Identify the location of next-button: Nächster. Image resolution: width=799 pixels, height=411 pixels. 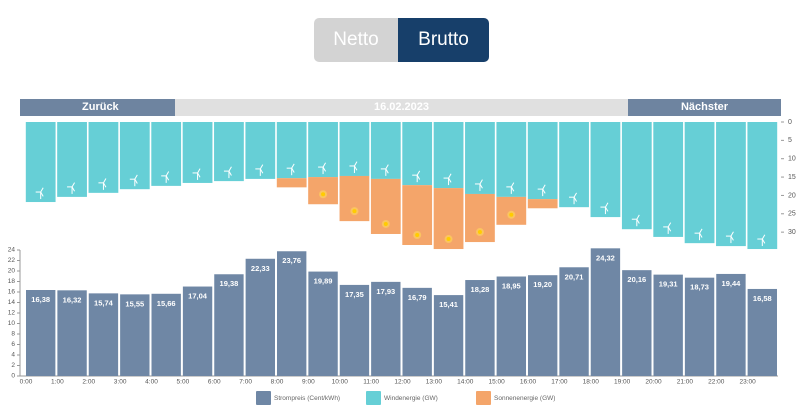
(704, 107).